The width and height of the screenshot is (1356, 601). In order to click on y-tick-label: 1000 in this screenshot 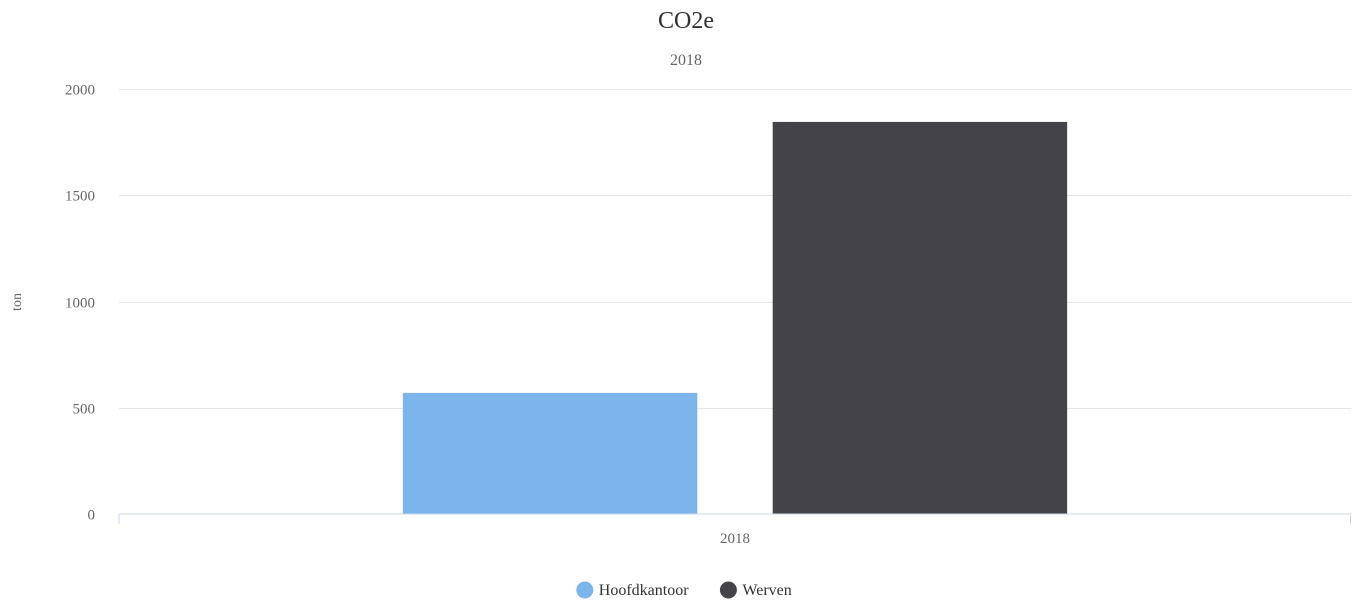, I will do `click(80, 304)`.